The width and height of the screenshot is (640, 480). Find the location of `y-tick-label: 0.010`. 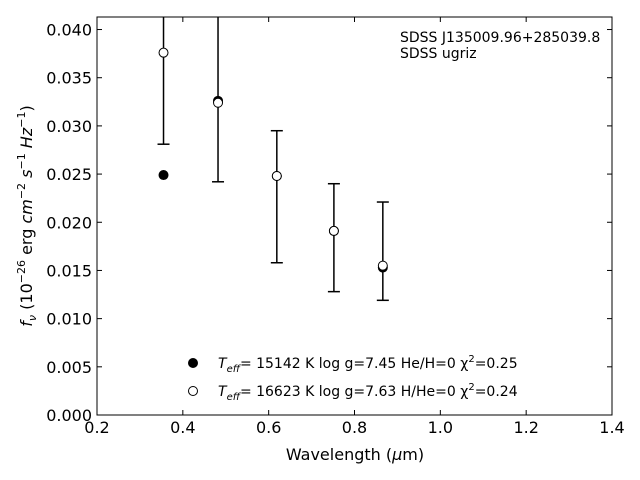

y-tick-label: 0.010 is located at coordinates (69, 319).